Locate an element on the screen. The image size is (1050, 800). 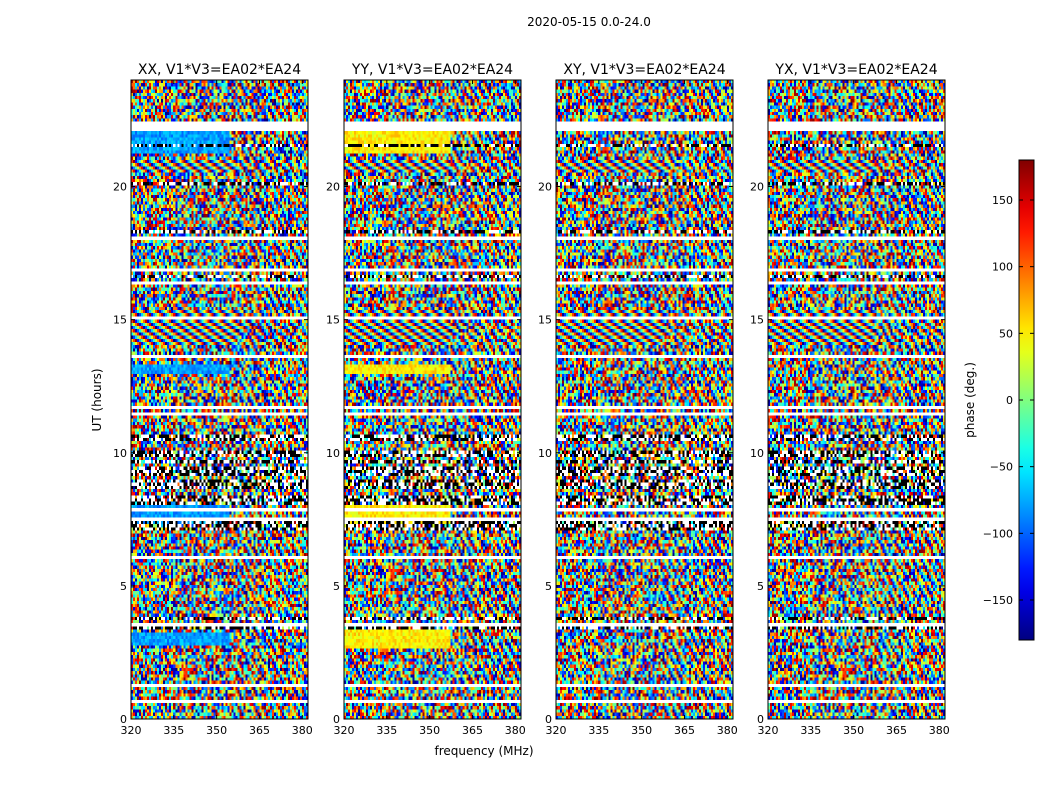
heatmap-yy is located at coordinates (432, 399).